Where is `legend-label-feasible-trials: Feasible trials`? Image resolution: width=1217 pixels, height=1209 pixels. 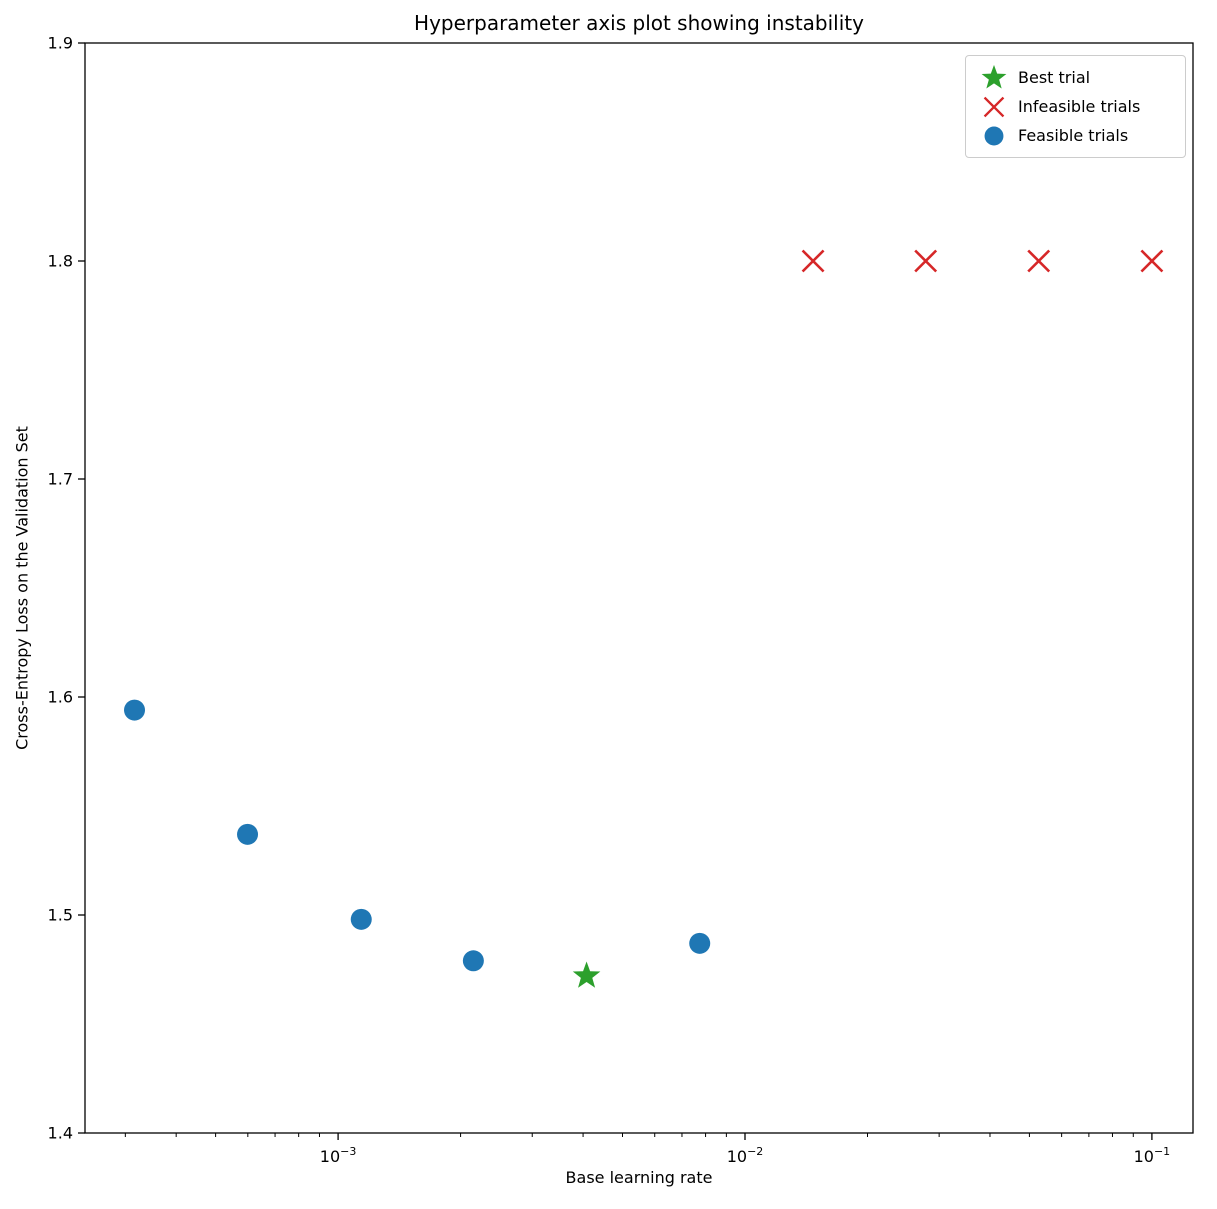 legend-label-feasible-trials: Feasible trials is located at coordinates (1073, 135).